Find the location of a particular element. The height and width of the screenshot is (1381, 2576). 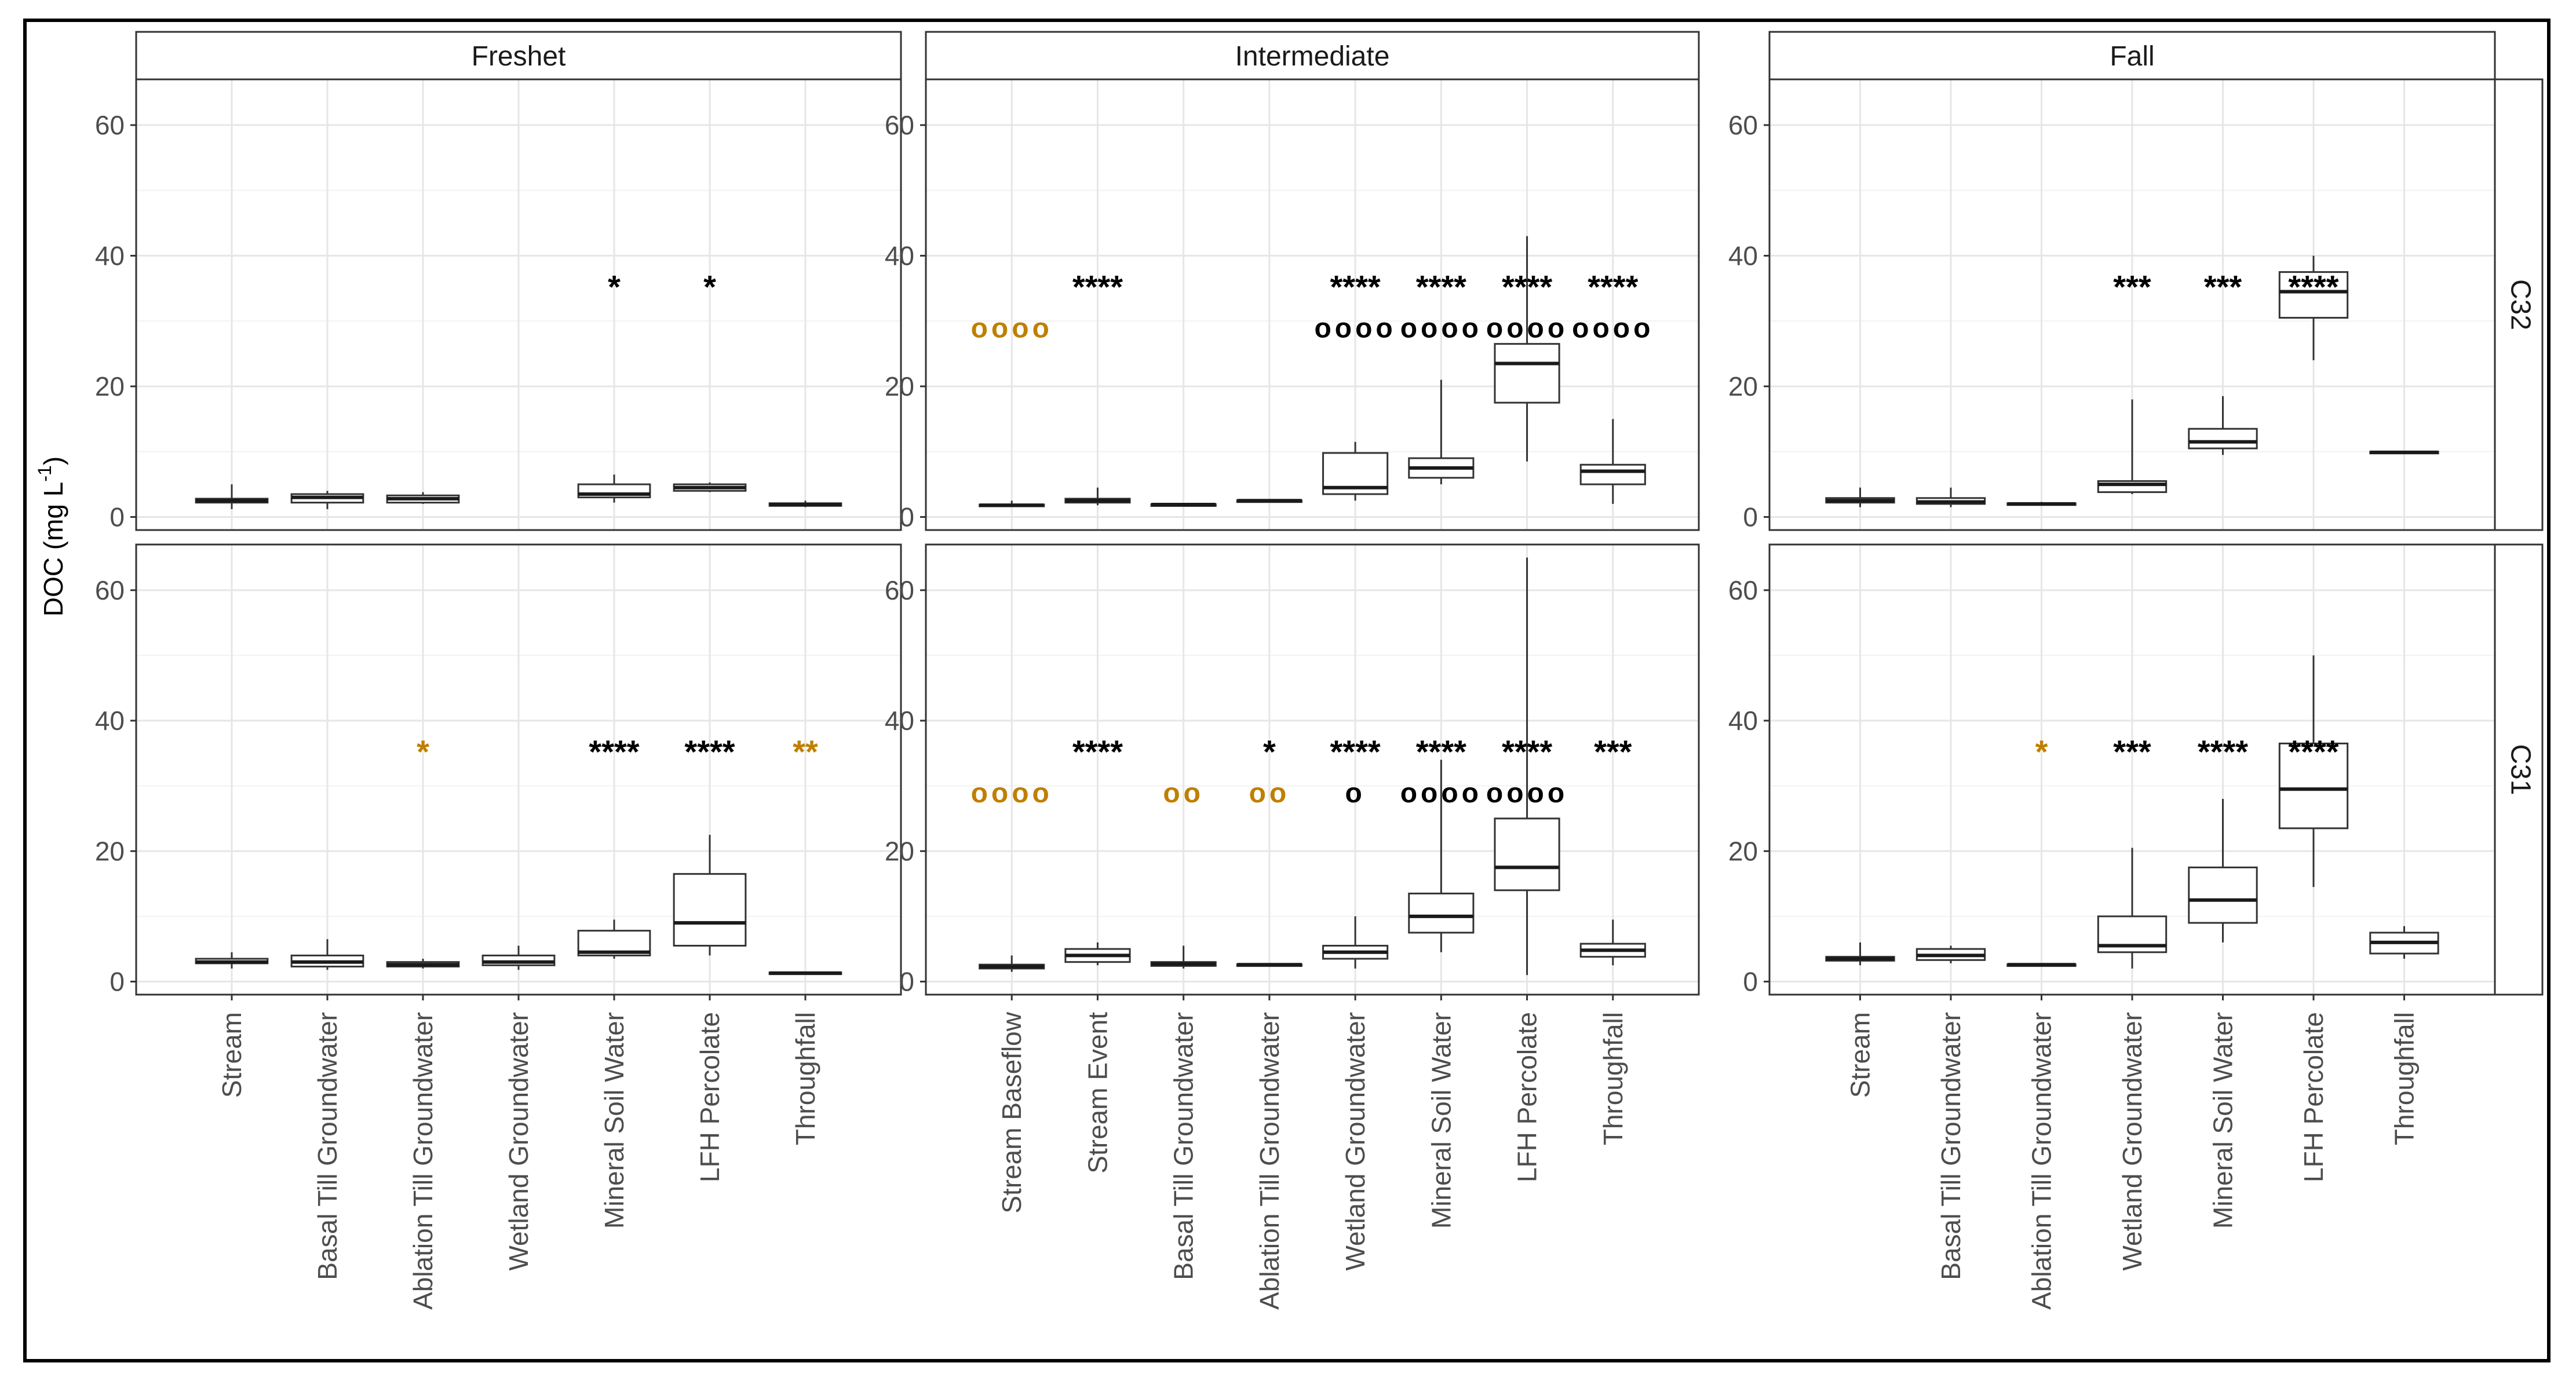

panel-C31-Intermediate: 0 20 40 60 is located at coordinates (1292, 769).